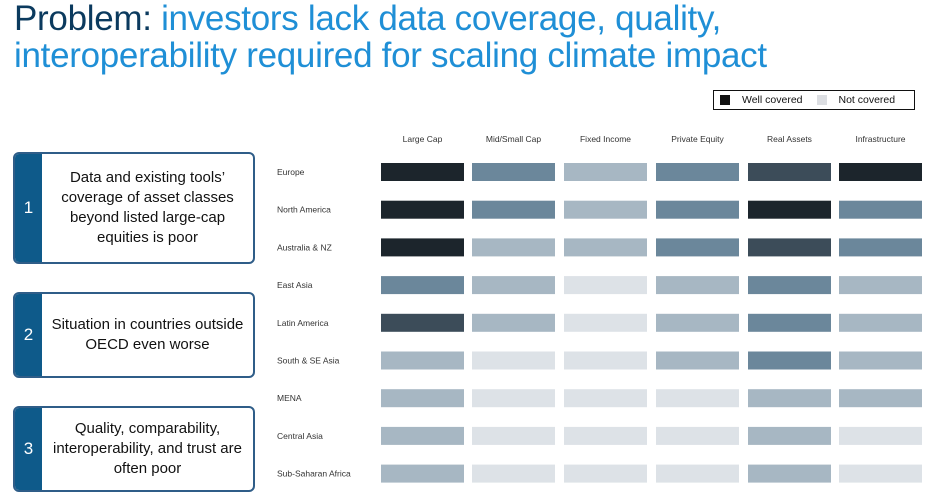  I want to click on row-label: Latin America, so click(303, 323).